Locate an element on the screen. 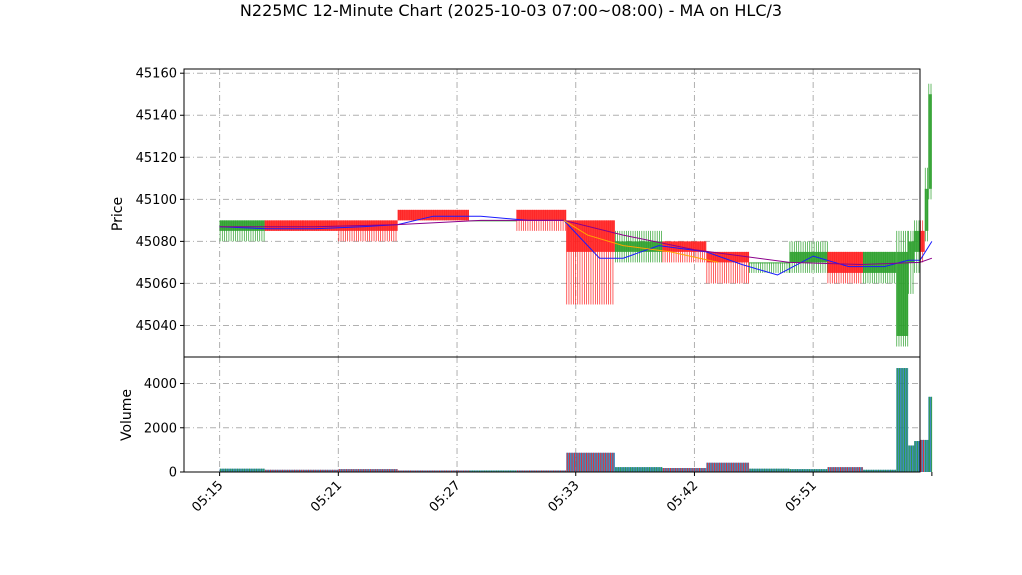 The width and height of the screenshot is (1022, 575). x-tick-label: 05:51 is located at coordinates (801, 496).